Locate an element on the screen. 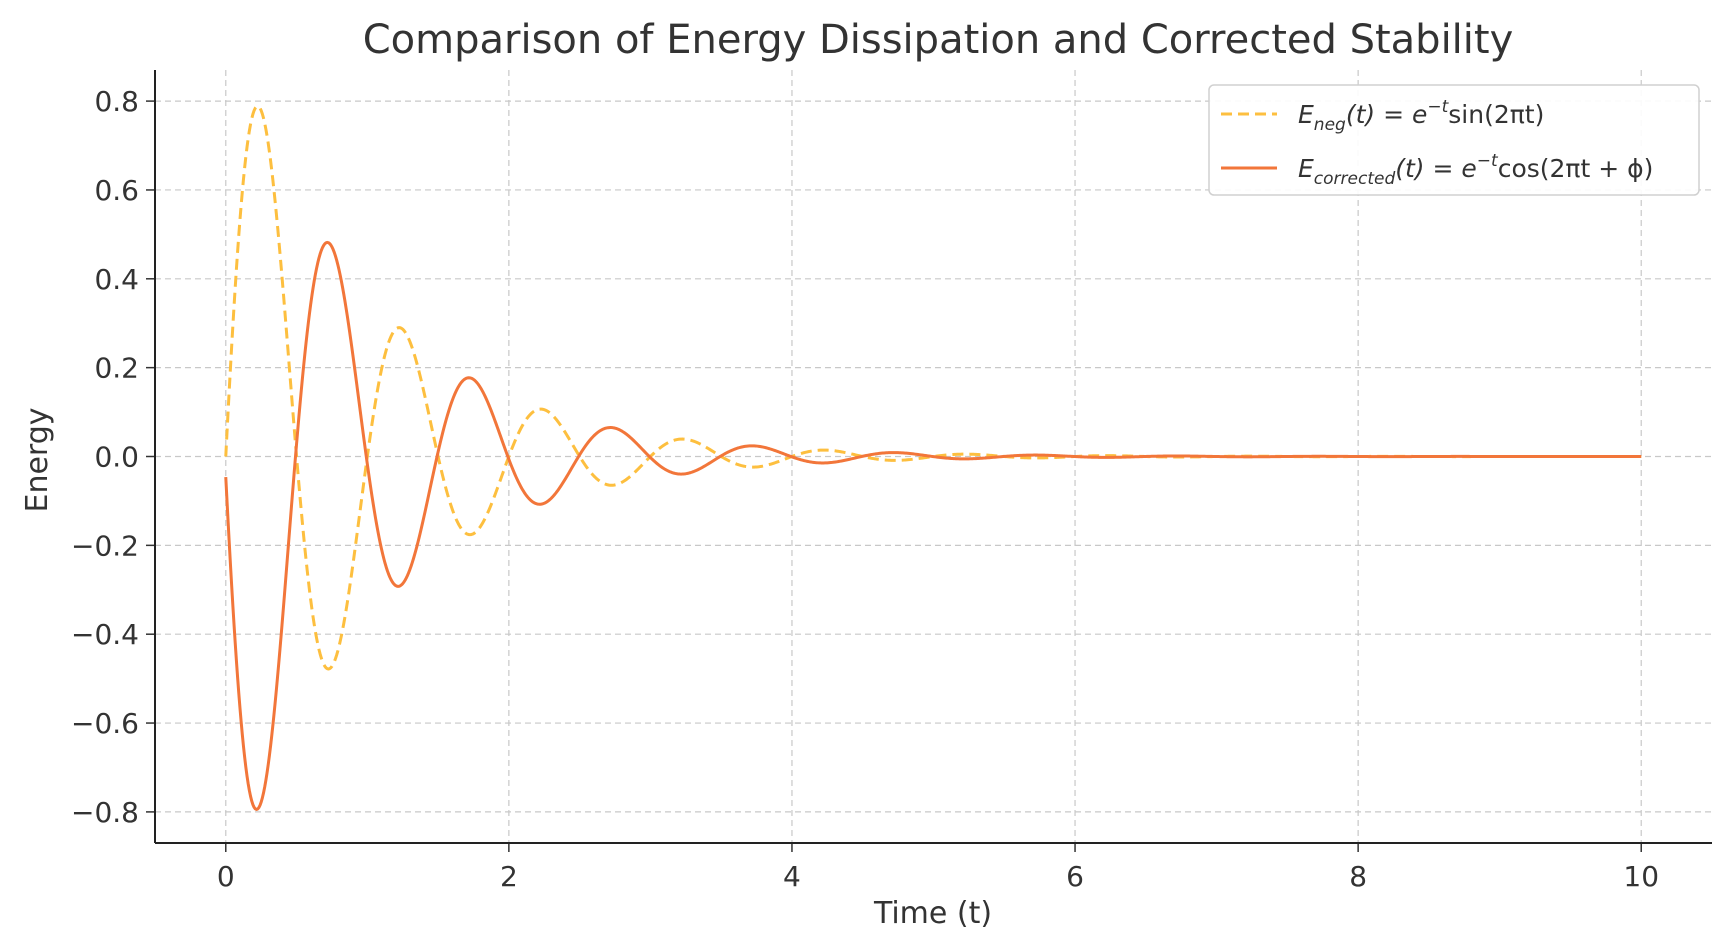 Image resolution: width=1725 pixels, height=947 pixels. y-tick-label: −0.8 is located at coordinates (105, 812).